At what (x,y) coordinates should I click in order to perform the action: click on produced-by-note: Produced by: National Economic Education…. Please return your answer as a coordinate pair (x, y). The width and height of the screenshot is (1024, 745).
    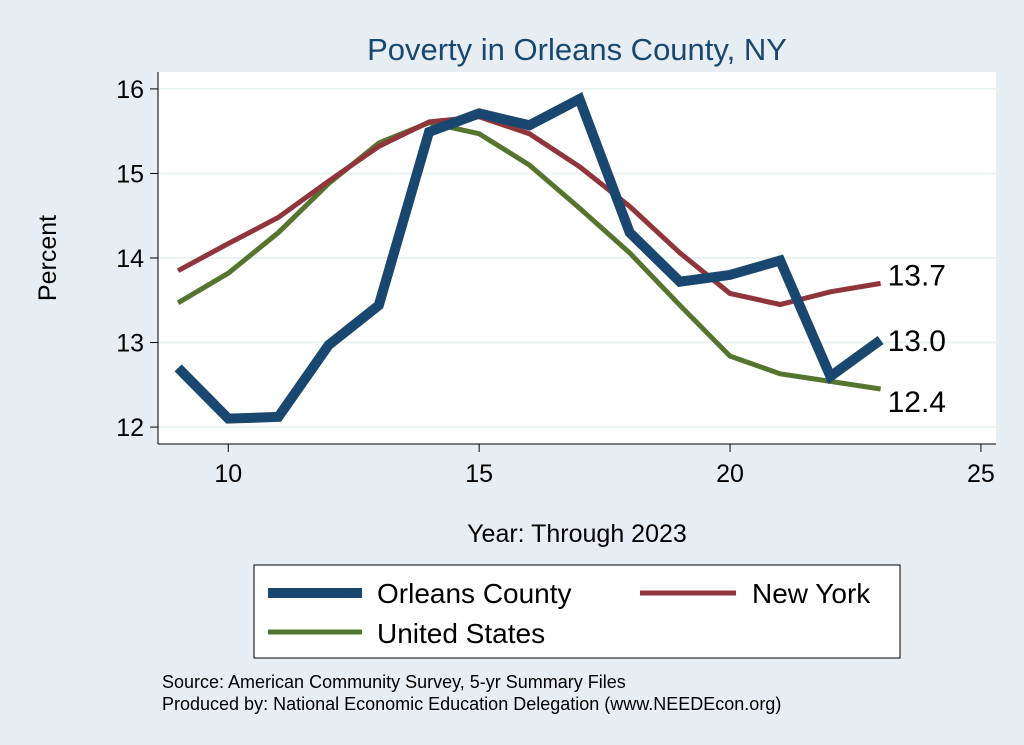
    Looking at the image, I should click on (471, 704).